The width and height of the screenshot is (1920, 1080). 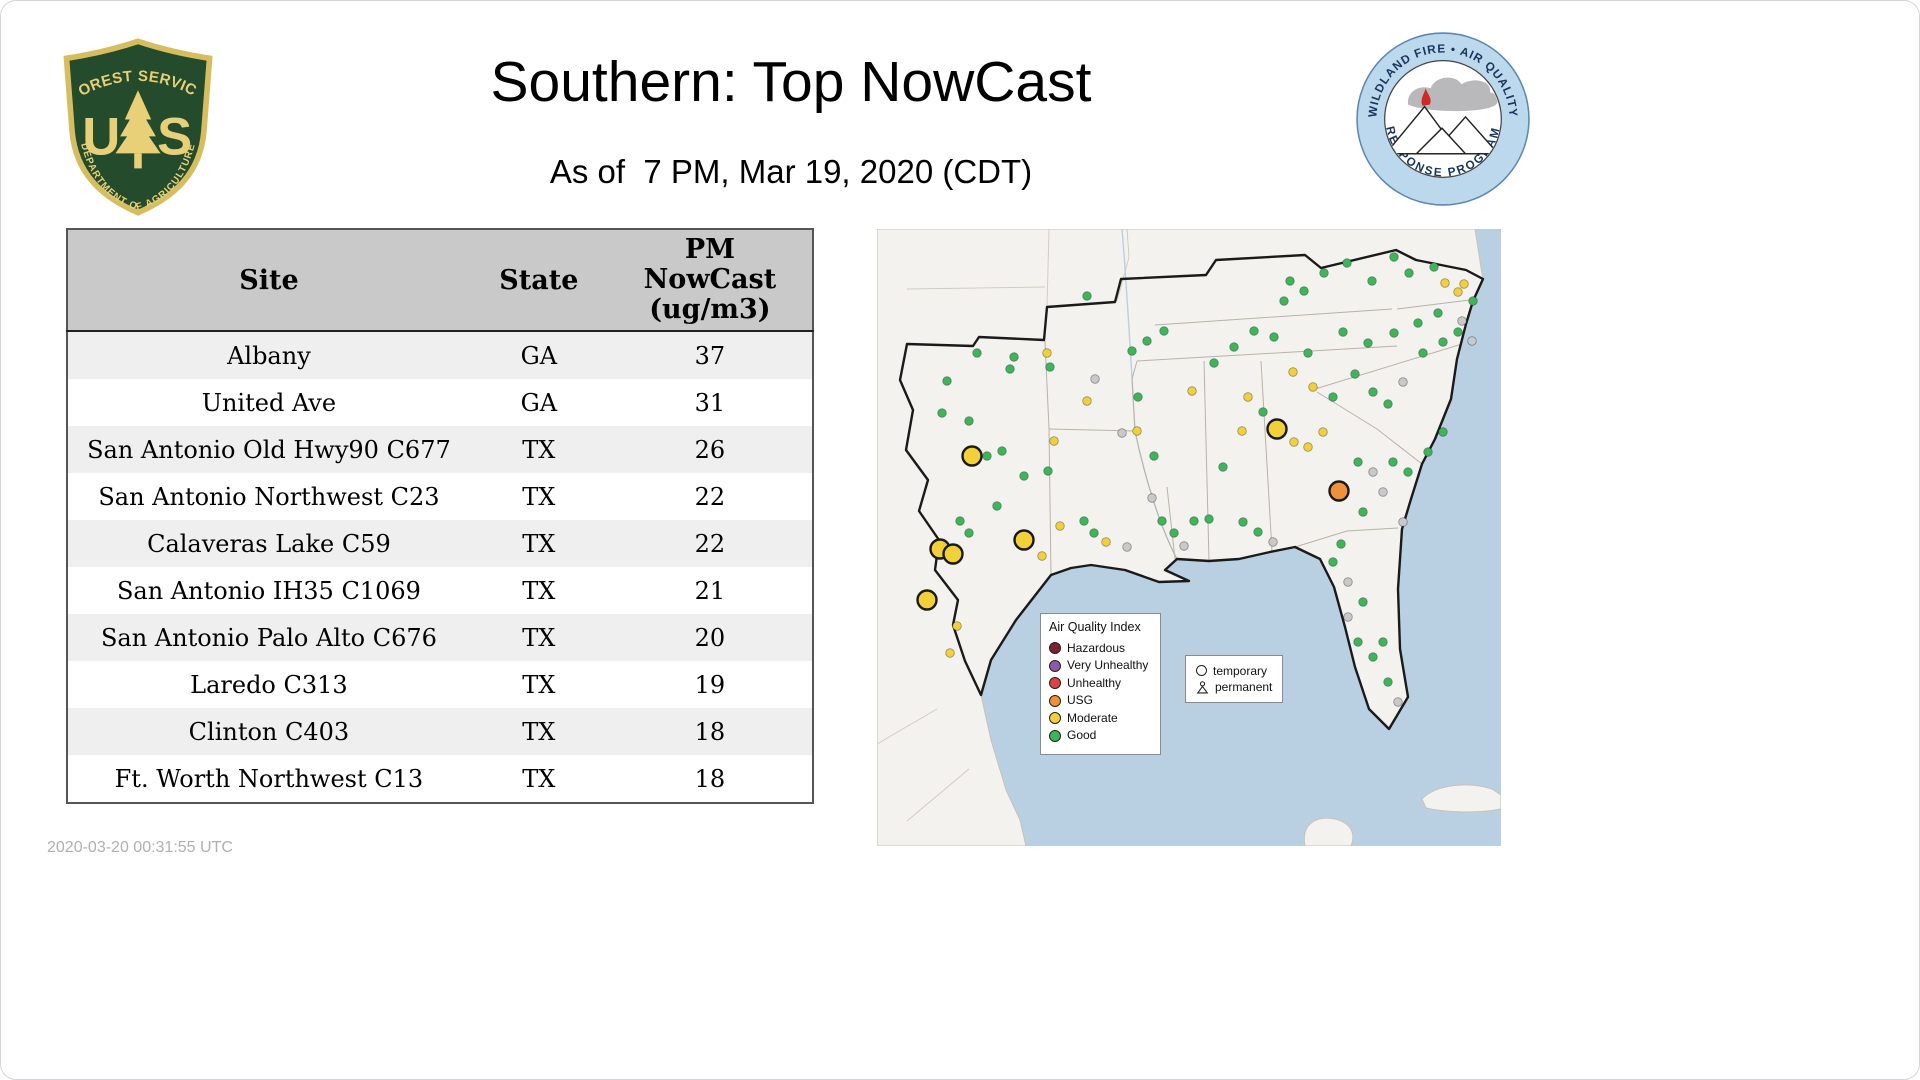 I want to click on legend-label: Hazardous, so click(x=1096, y=647).